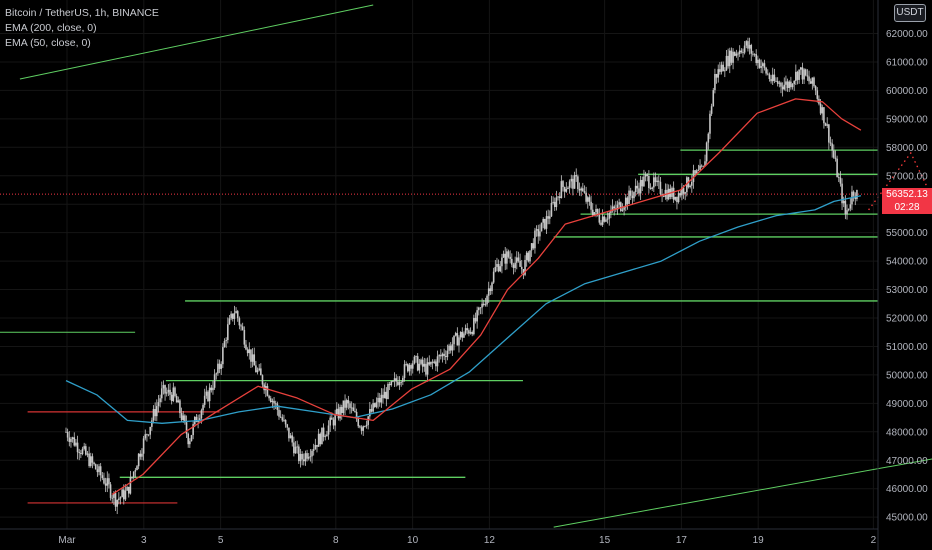 The width and height of the screenshot is (932, 550). What do you see at coordinates (910, 13) in the screenshot?
I see `currency-badge: USDT` at bounding box center [910, 13].